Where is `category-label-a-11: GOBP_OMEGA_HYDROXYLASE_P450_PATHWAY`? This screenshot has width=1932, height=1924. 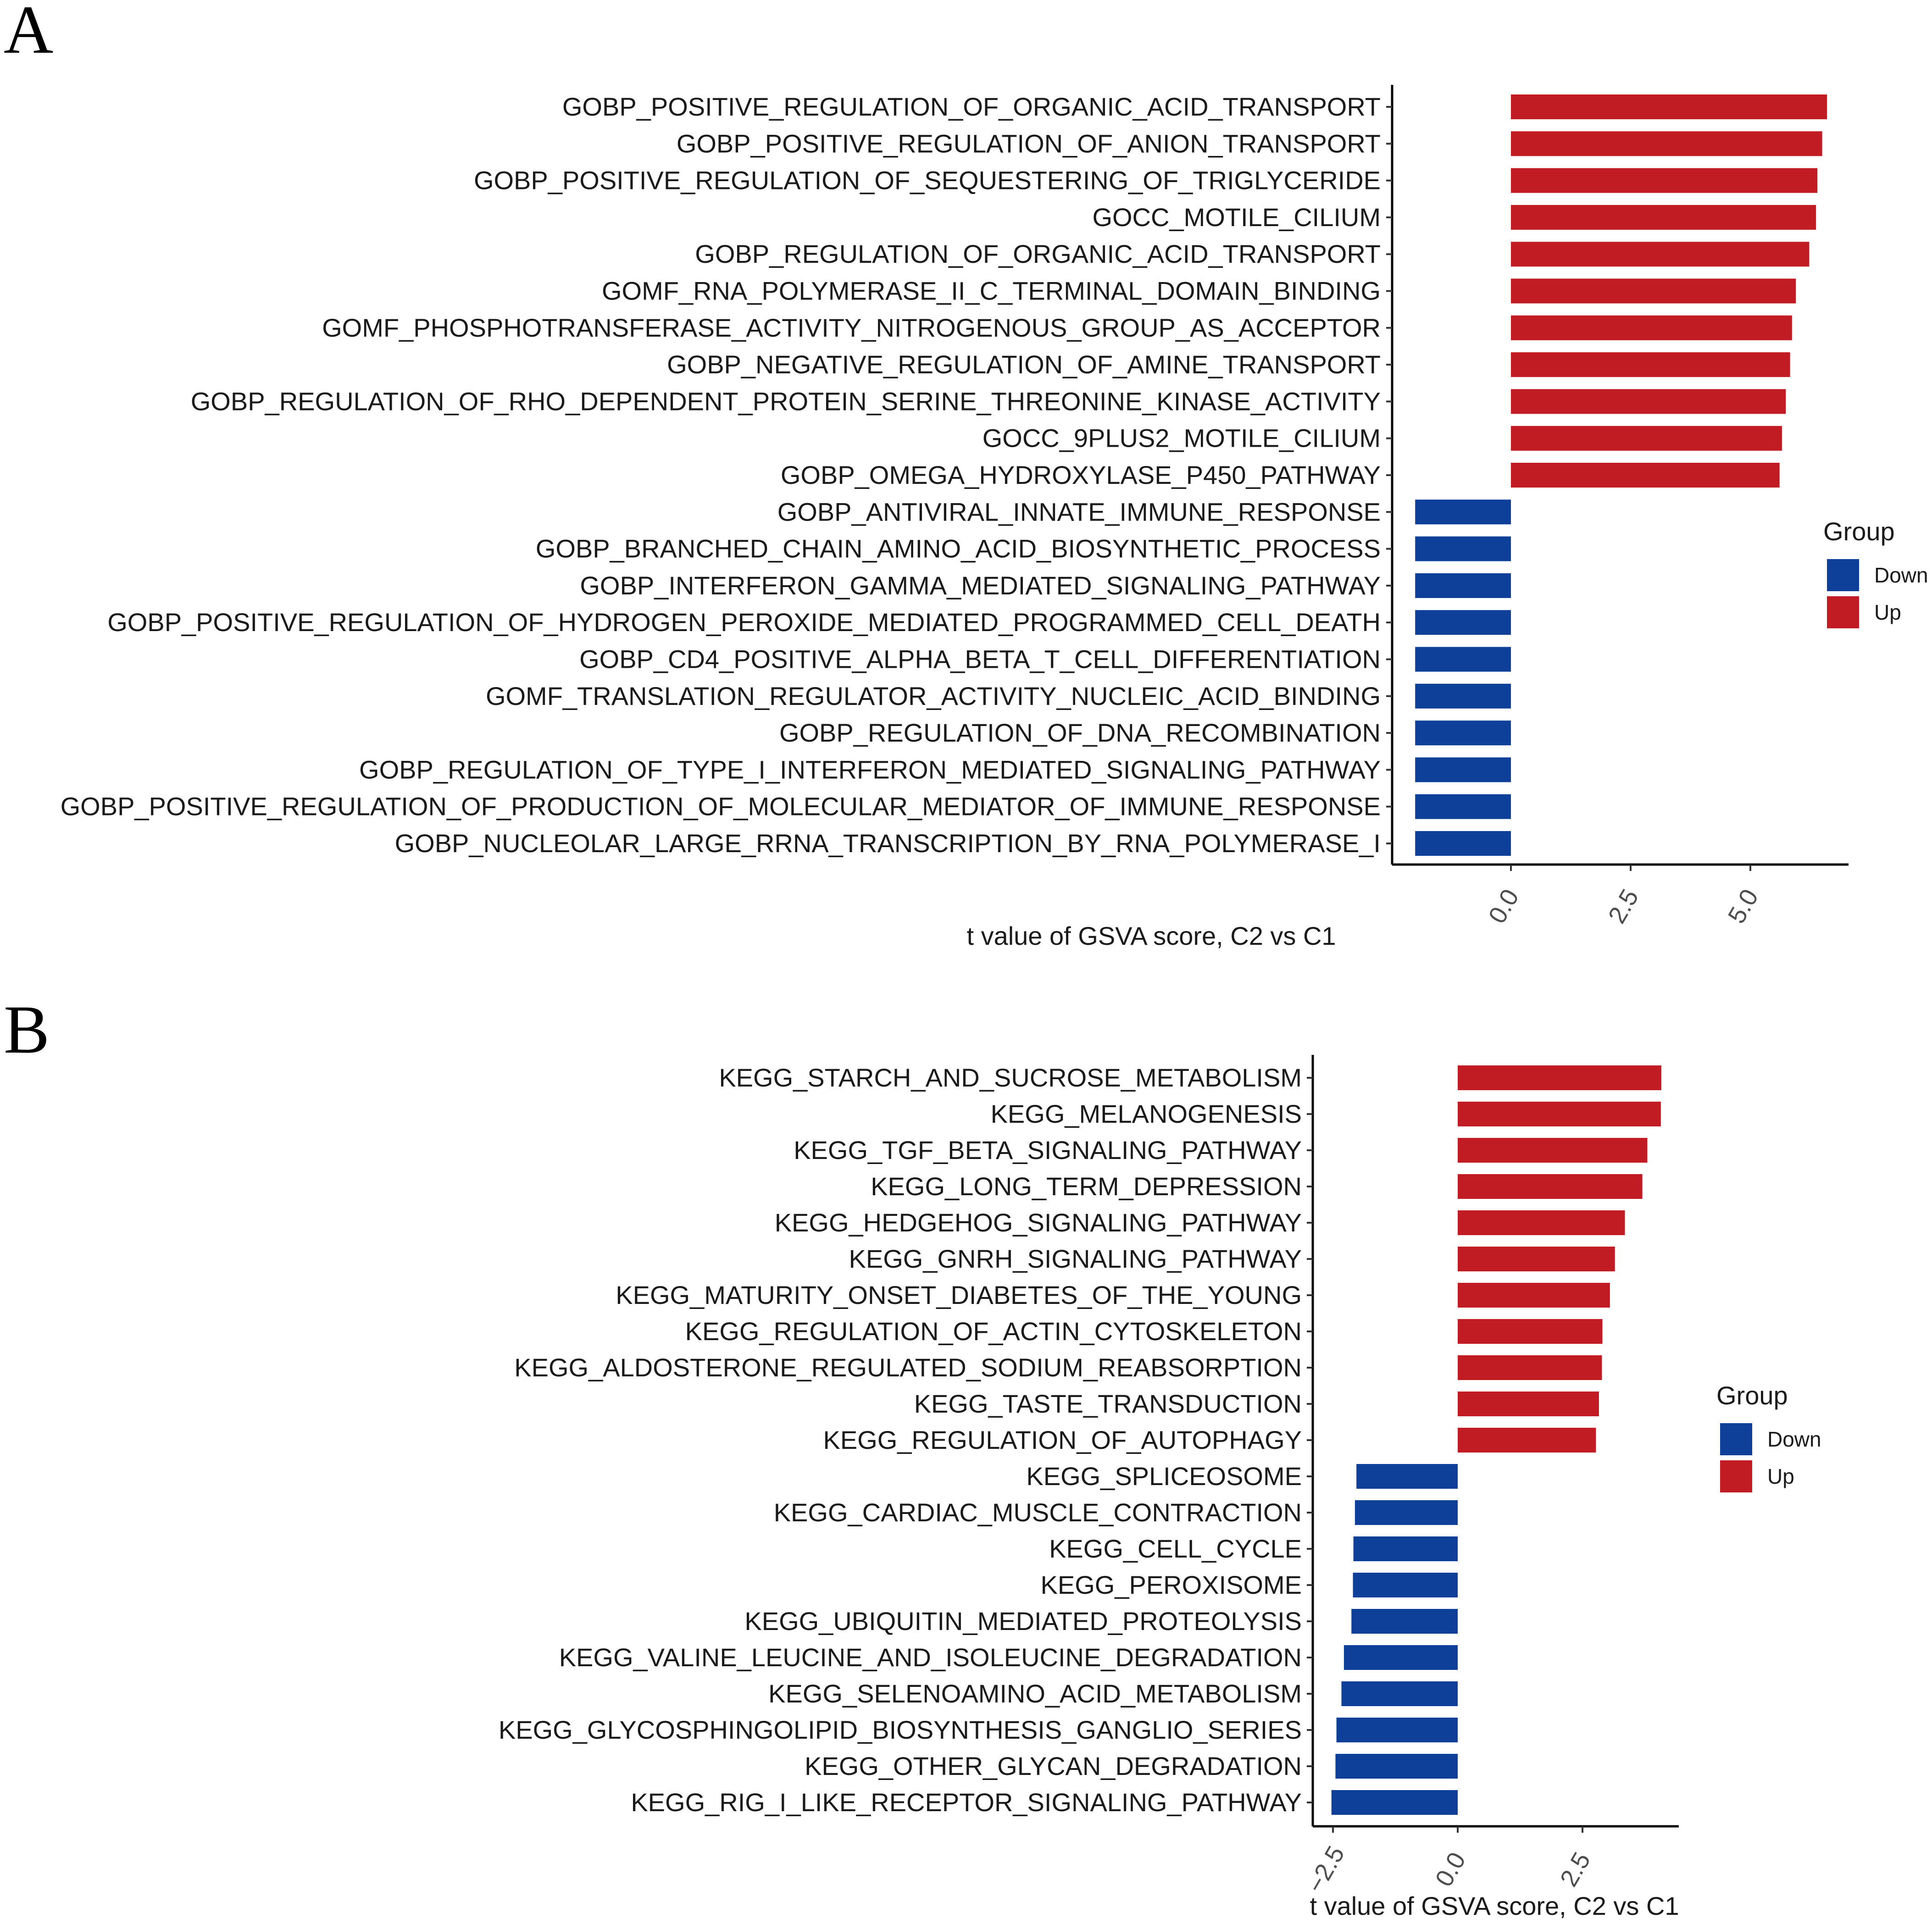 category-label-a-11: GOBP_OMEGA_HYDROXYLASE_P450_PATHWAY is located at coordinates (1081, 474).